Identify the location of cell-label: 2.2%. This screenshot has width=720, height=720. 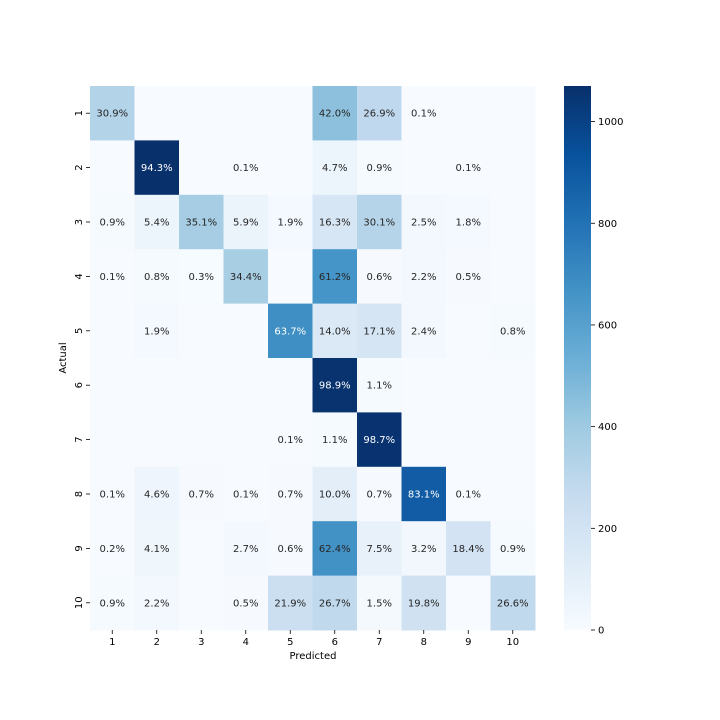
(423, 277).